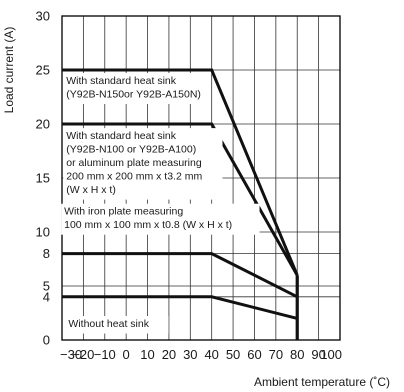 This screenshot has height=392, width=404. What do you see at coordinates (46, 340) in the screenshot?
I see `y-tick-label: 0` at bounding box center [46, 340].